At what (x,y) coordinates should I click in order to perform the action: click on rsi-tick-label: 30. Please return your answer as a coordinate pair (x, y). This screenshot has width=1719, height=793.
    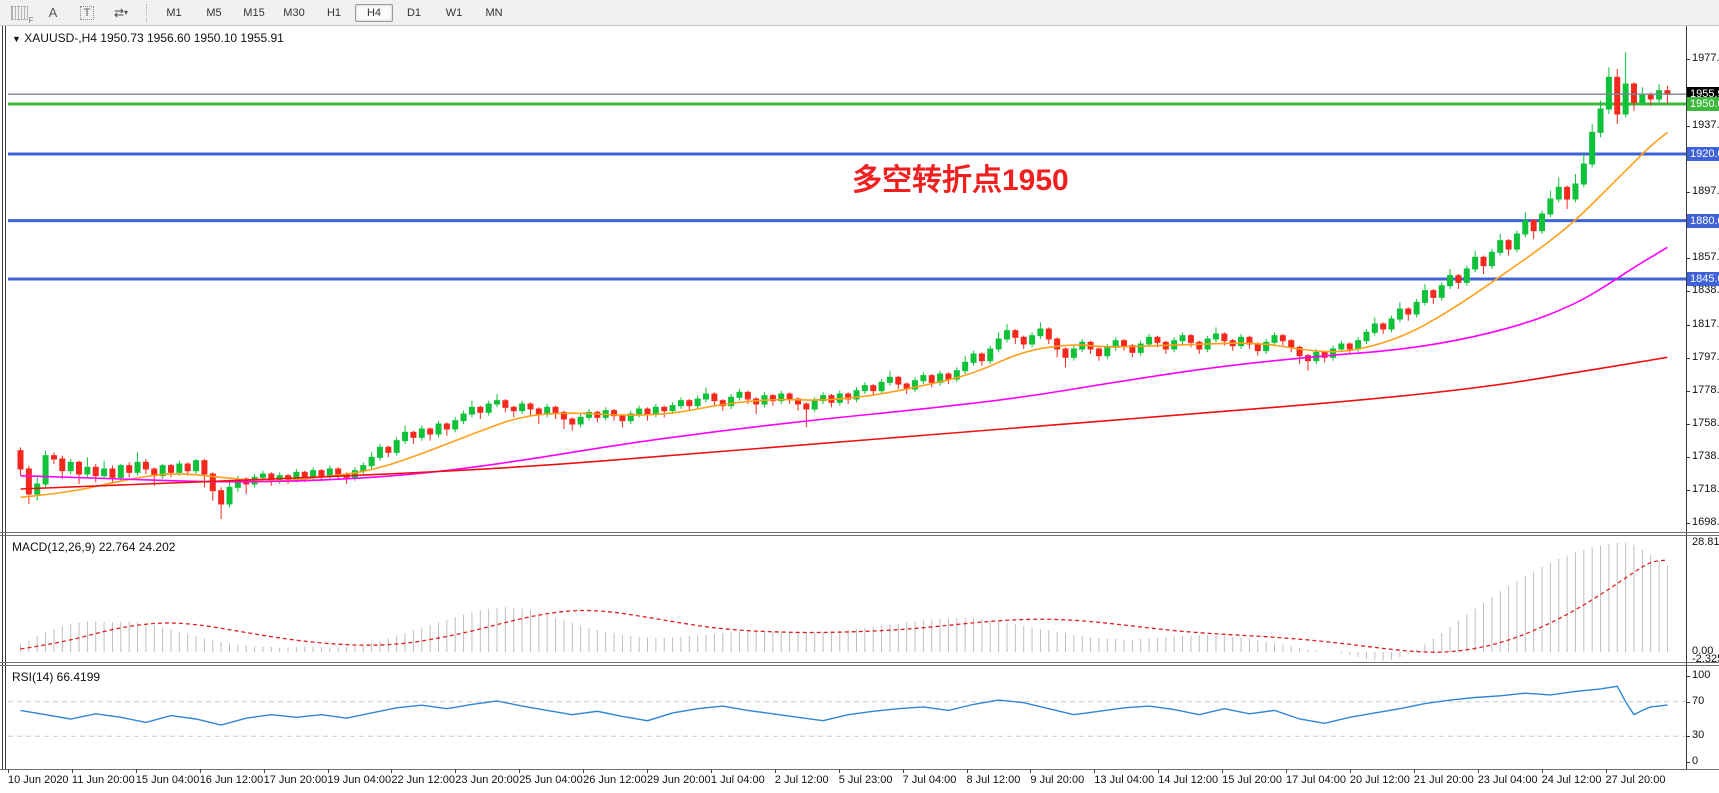
    Looking at the image, I should click on (1698, 735).